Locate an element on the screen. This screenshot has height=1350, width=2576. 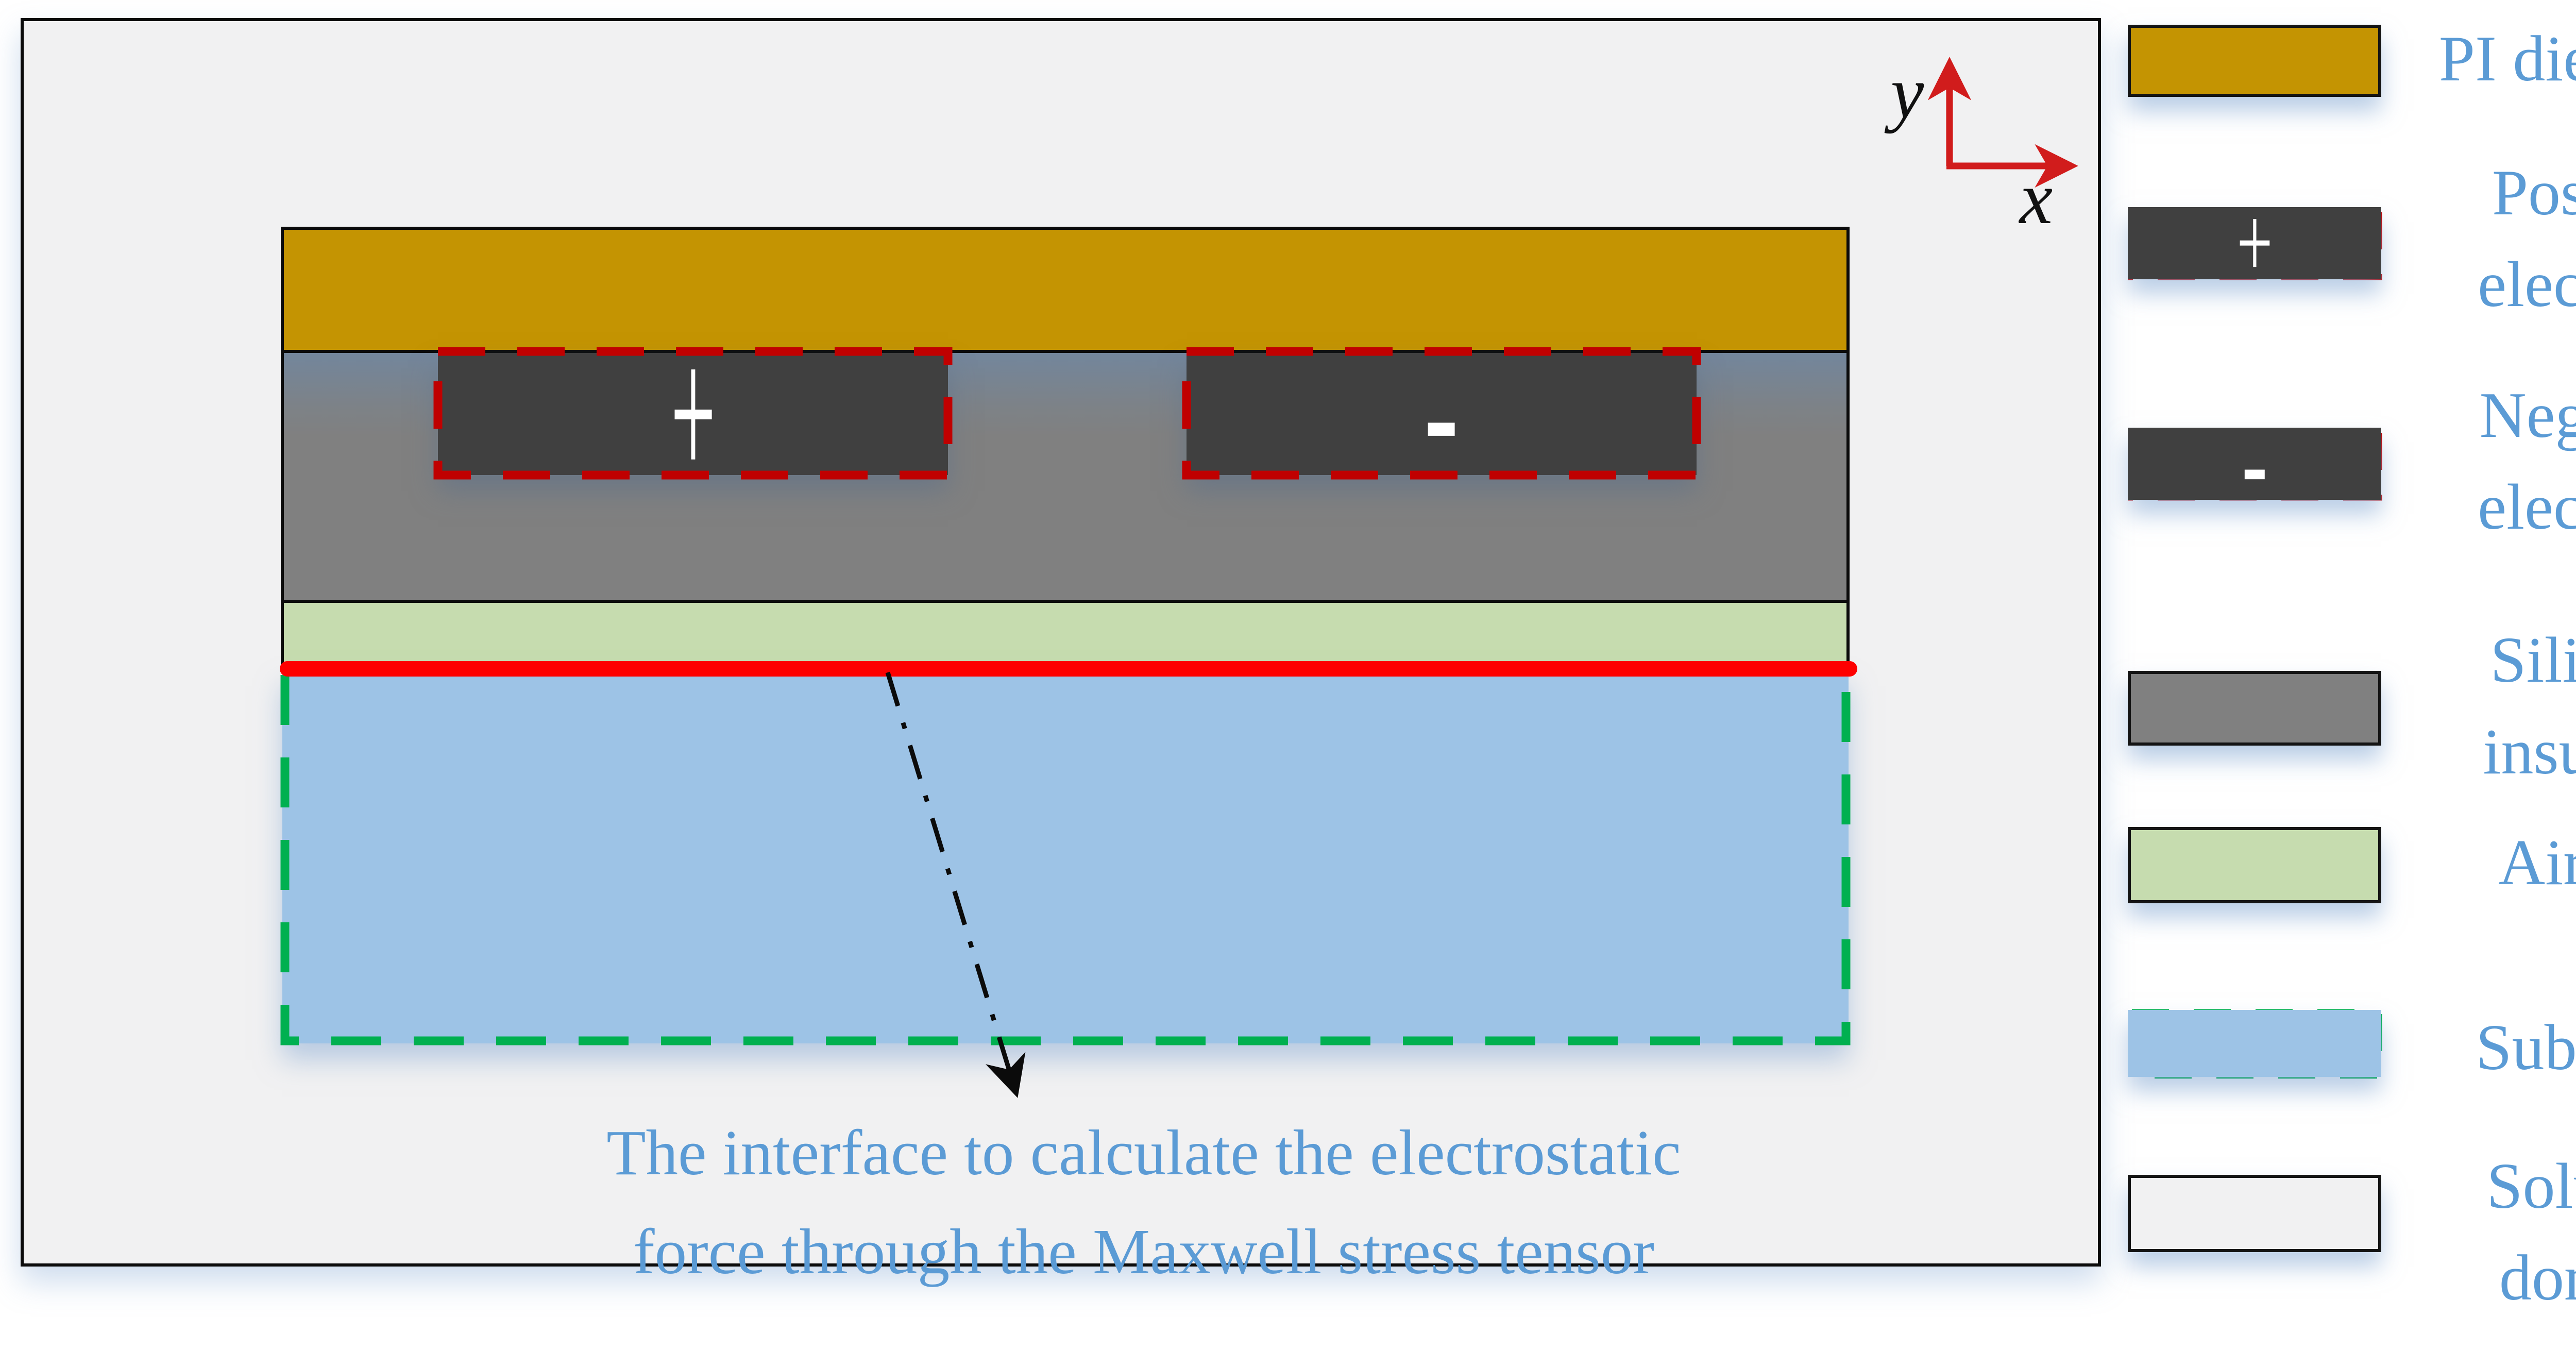
legend-swatch-positive-electrode: + is located at coordinates (2254, 243).